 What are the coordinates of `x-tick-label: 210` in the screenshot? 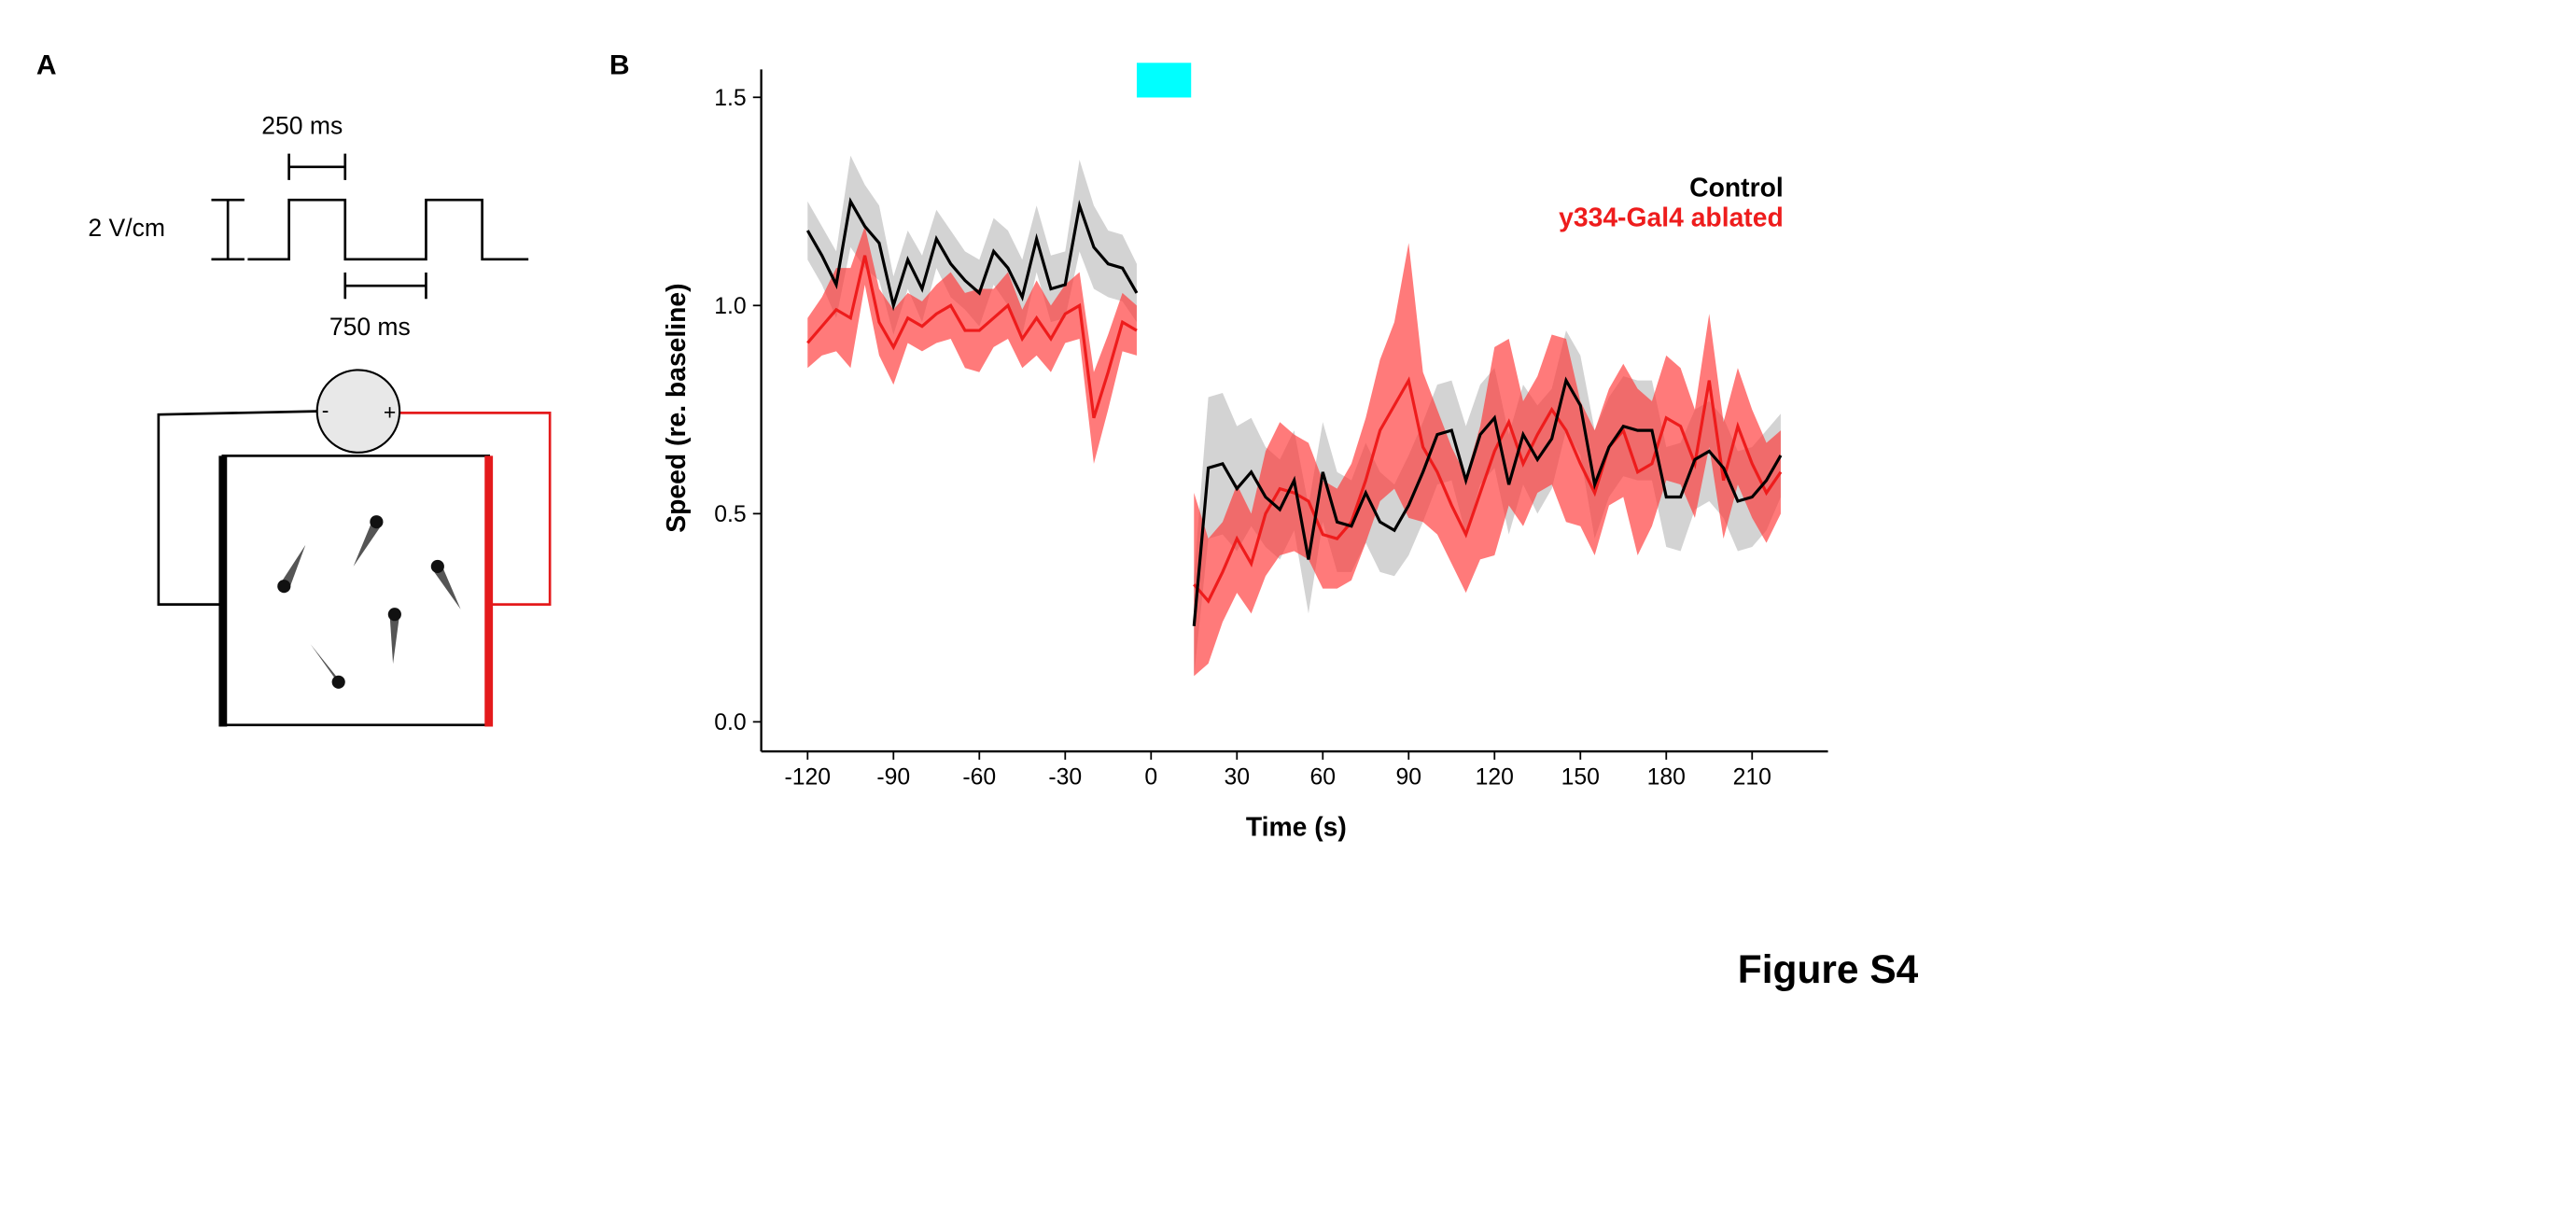 It's located at (1752, 777).